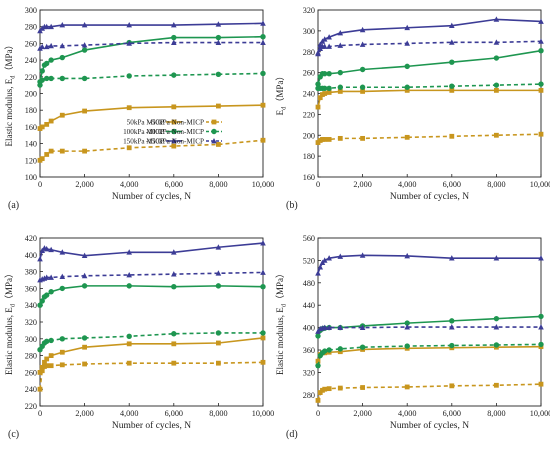 This screenshot has width=550, height=456. I want to click on x-tick-label: 4,000, so click(129, 184).